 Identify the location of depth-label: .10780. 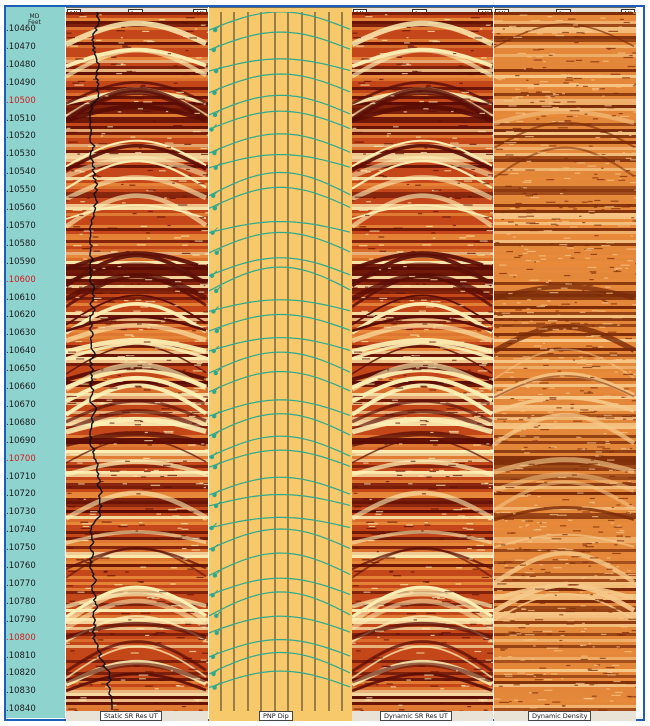
(21, 601).